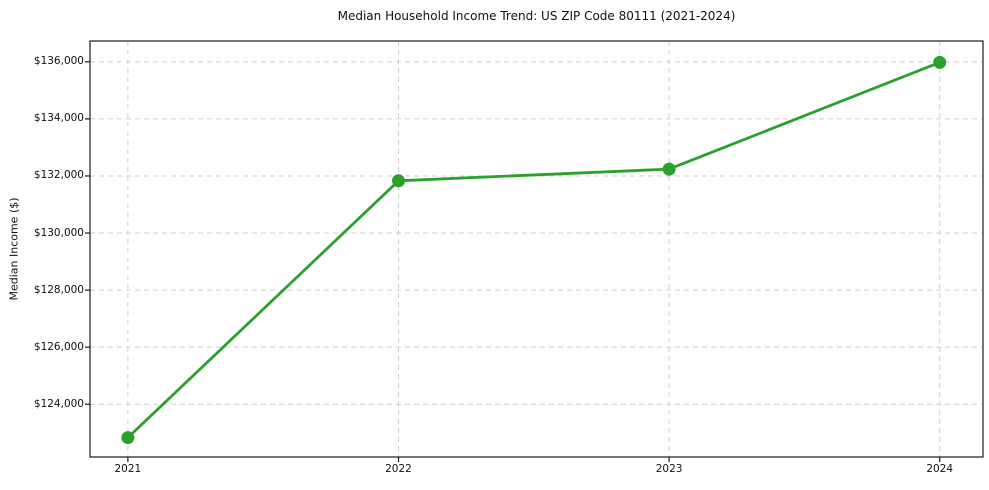 This screenshot has height=490, width=989. Describe the element at coordinates (940, 469) in the screenshot. I see `x-tick-label: 2024` at that location.